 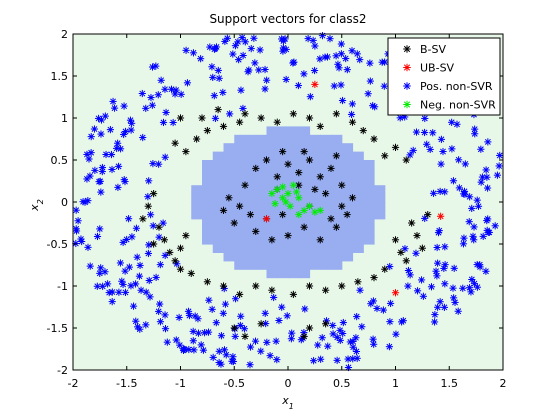 What do you see at coordinates (126, 383) in the screenshot?
I see `x-tick-label: -1.5` at bounding box center [126, 383].